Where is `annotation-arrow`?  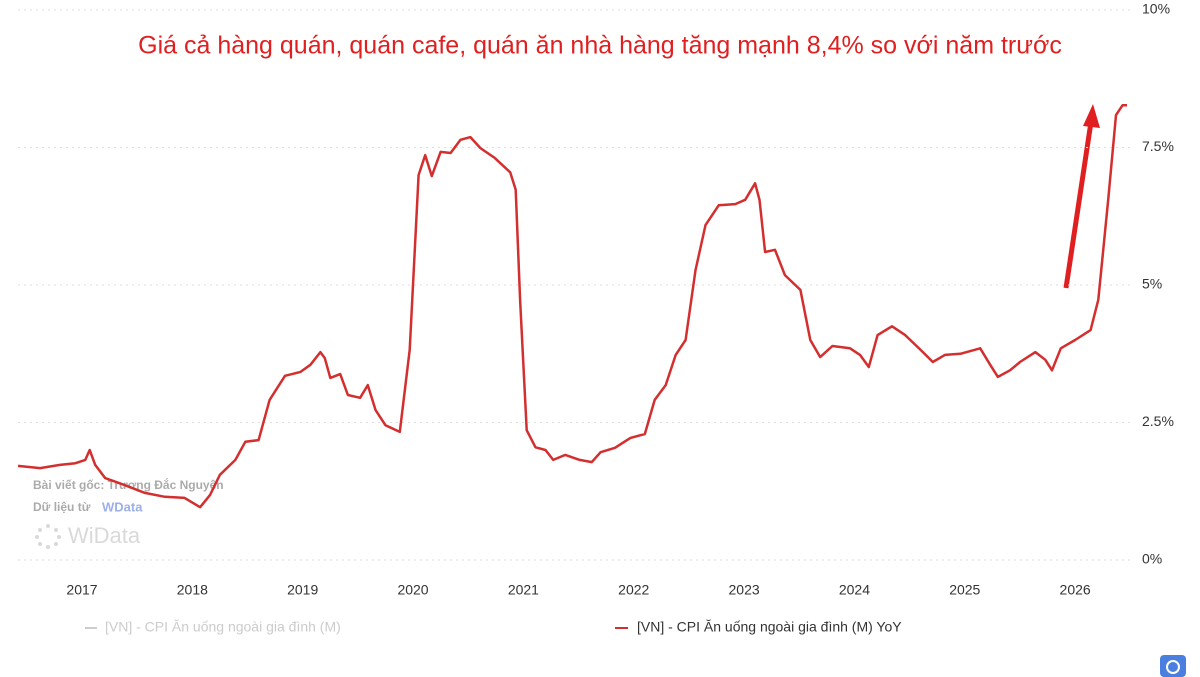
annotation-arrow is located at coordinates (1081, 196).